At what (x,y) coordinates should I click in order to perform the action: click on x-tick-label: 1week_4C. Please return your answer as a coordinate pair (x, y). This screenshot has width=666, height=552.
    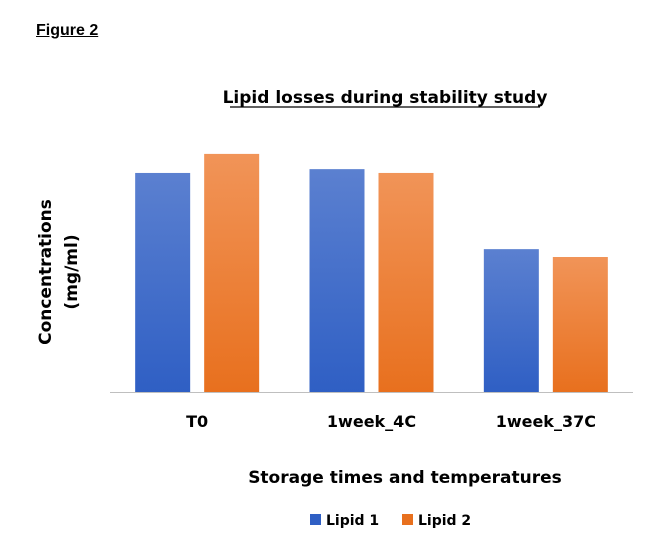
    Looking at the image, I should click on (371, 421).